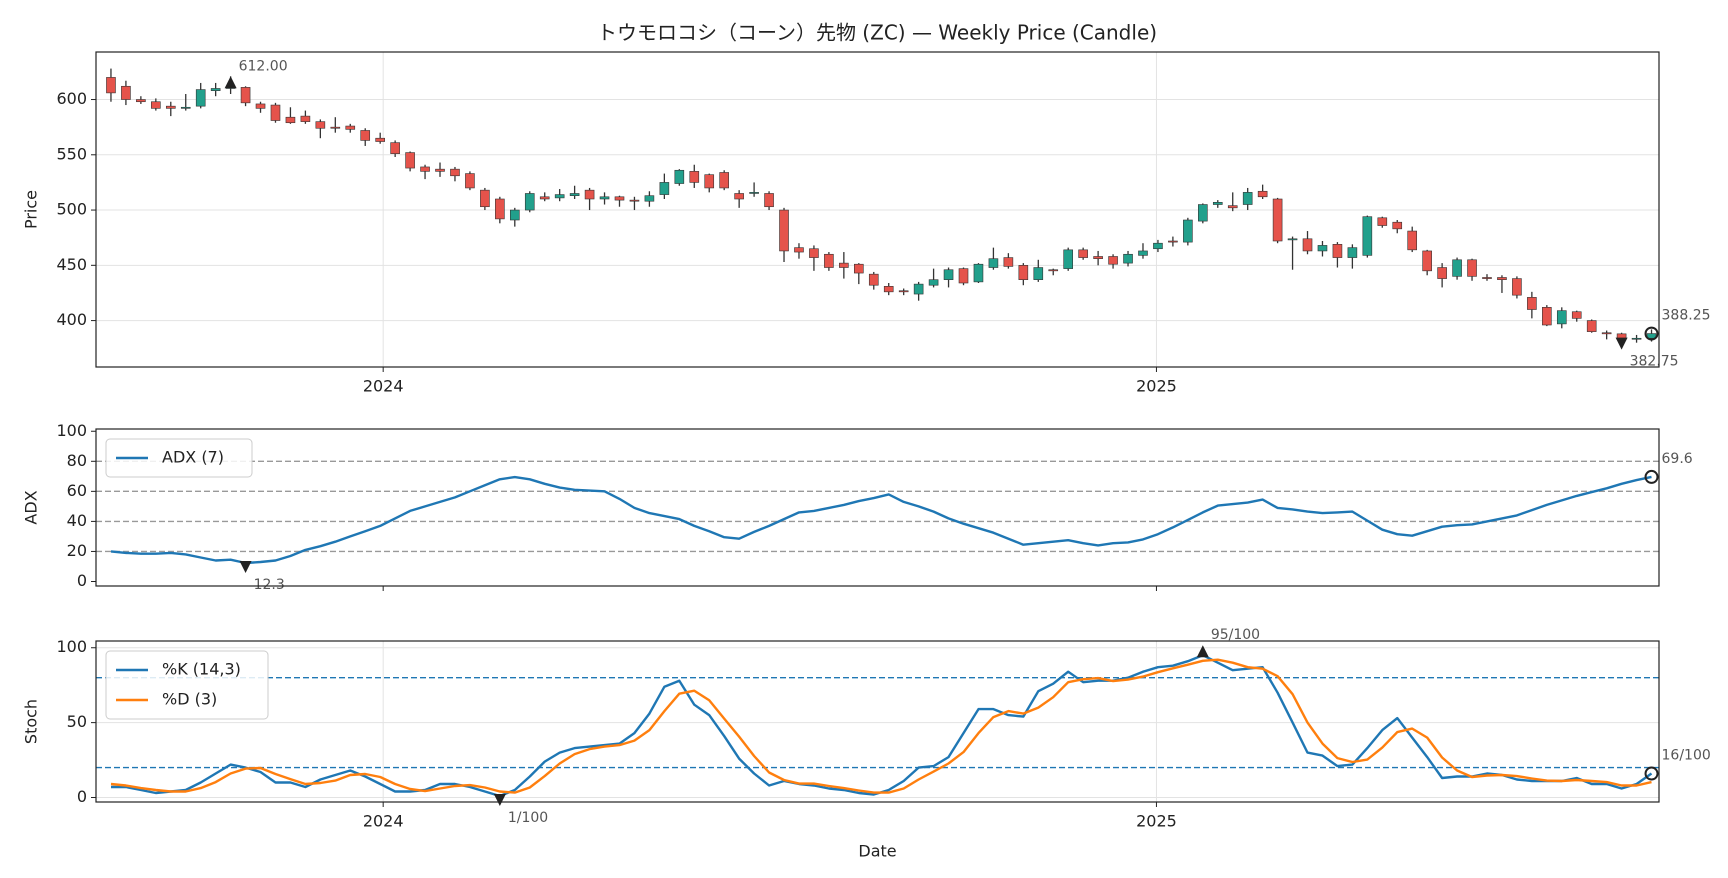  Describe the element at coordinates (77, 721) in the screenshot. I see `y-tick-label: 50` at that location.